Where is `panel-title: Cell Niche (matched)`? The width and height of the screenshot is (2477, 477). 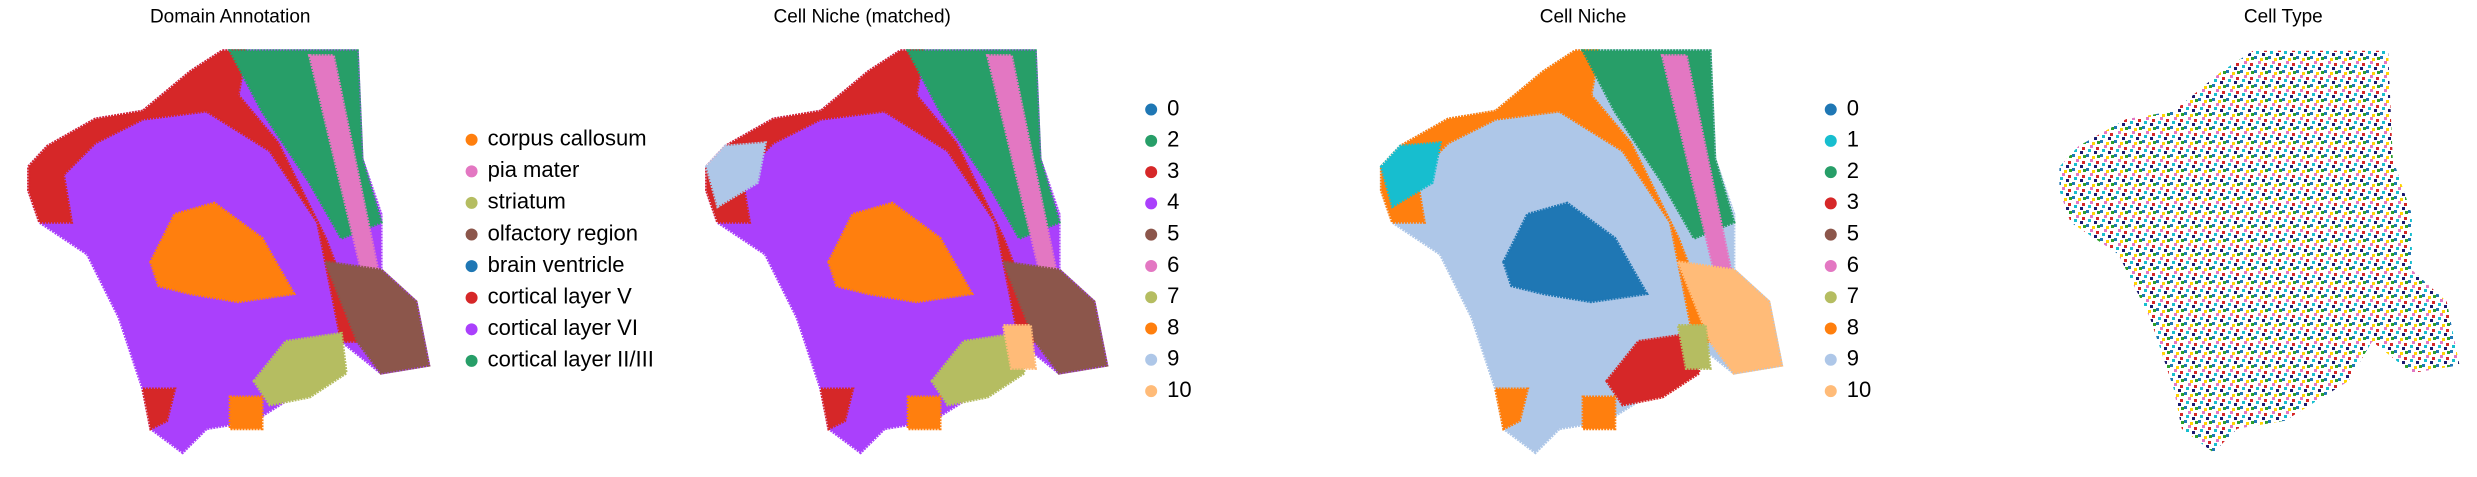
panel-title: Cell Niche (matched) is located at coordinates (861, 16).